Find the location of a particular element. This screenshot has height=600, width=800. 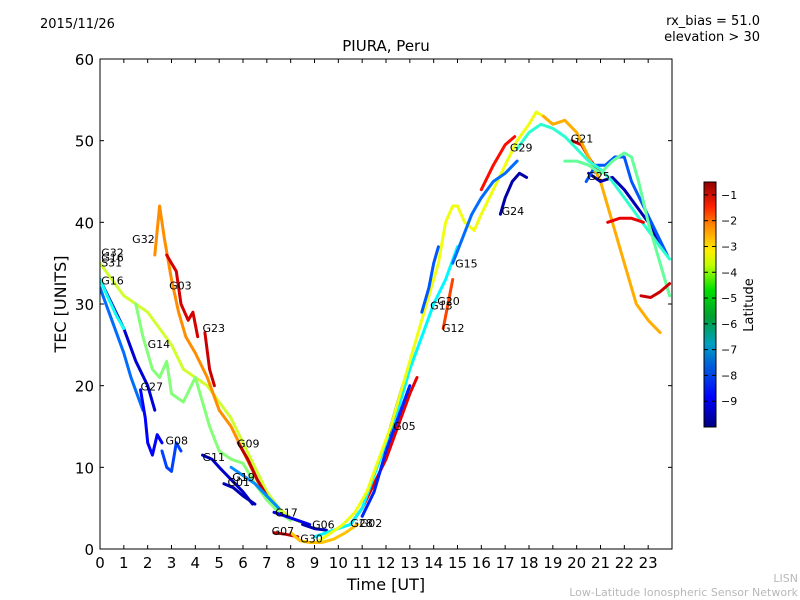

satellite-label: G01 is located at coordinates (239, 482).